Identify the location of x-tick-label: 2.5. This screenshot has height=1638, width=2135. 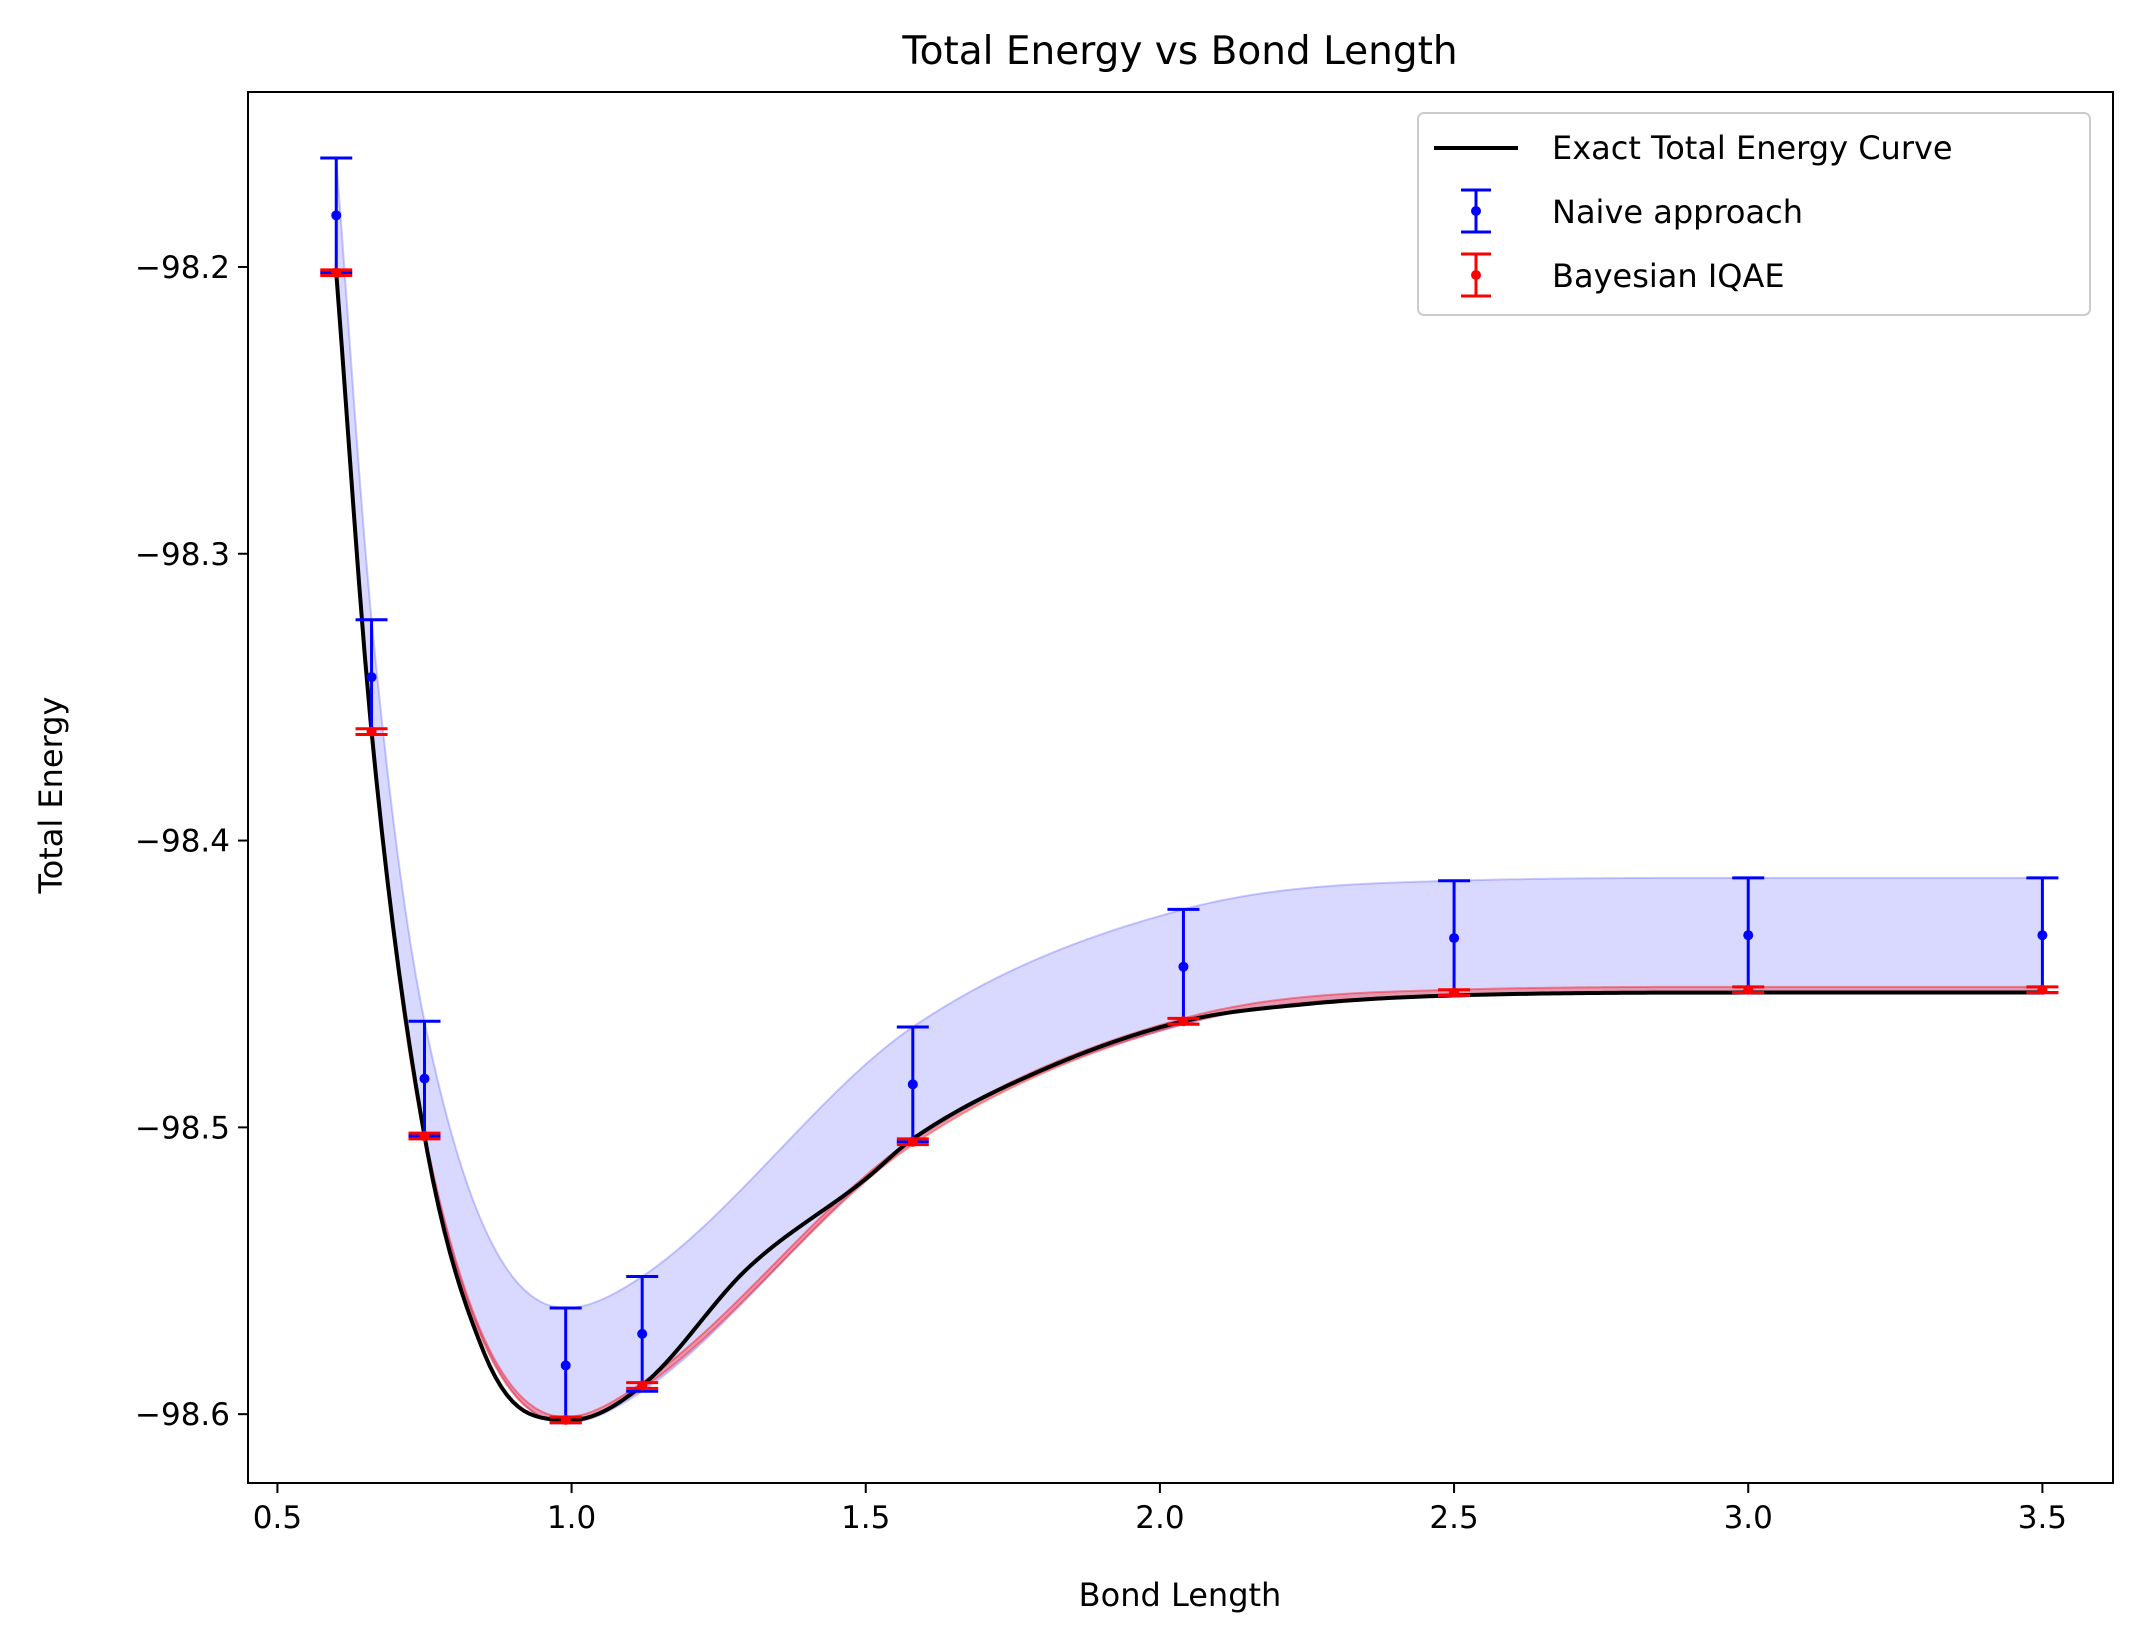
(1453, 1518).